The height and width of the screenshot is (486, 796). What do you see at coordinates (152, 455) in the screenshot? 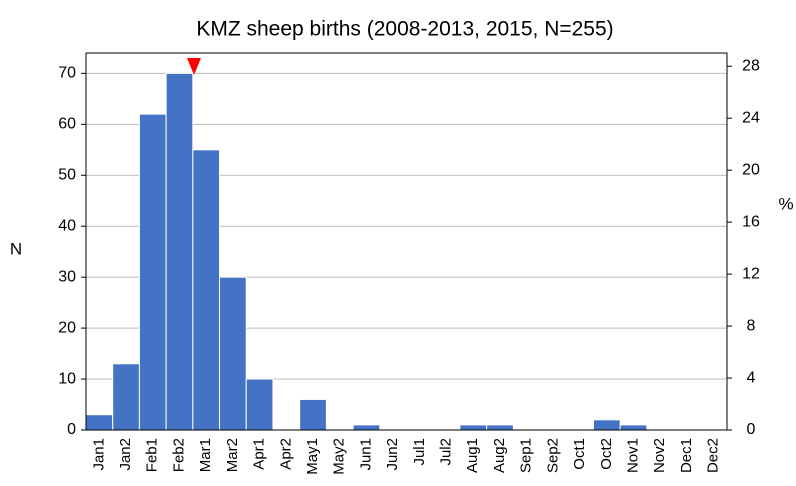
I see `x-tick-label: Feb1` at bounding box center [152, 455].